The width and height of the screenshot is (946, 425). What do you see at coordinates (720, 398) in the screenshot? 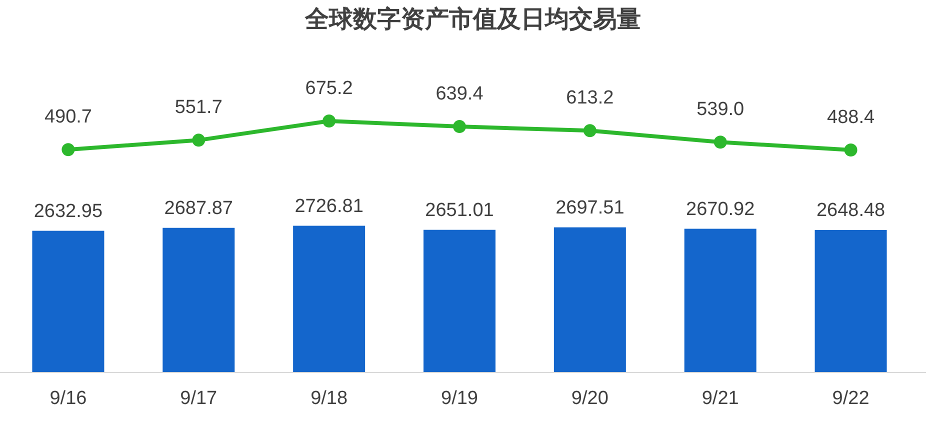
I see `x-tick-label: 9/21` at bounding box center [720, 398].